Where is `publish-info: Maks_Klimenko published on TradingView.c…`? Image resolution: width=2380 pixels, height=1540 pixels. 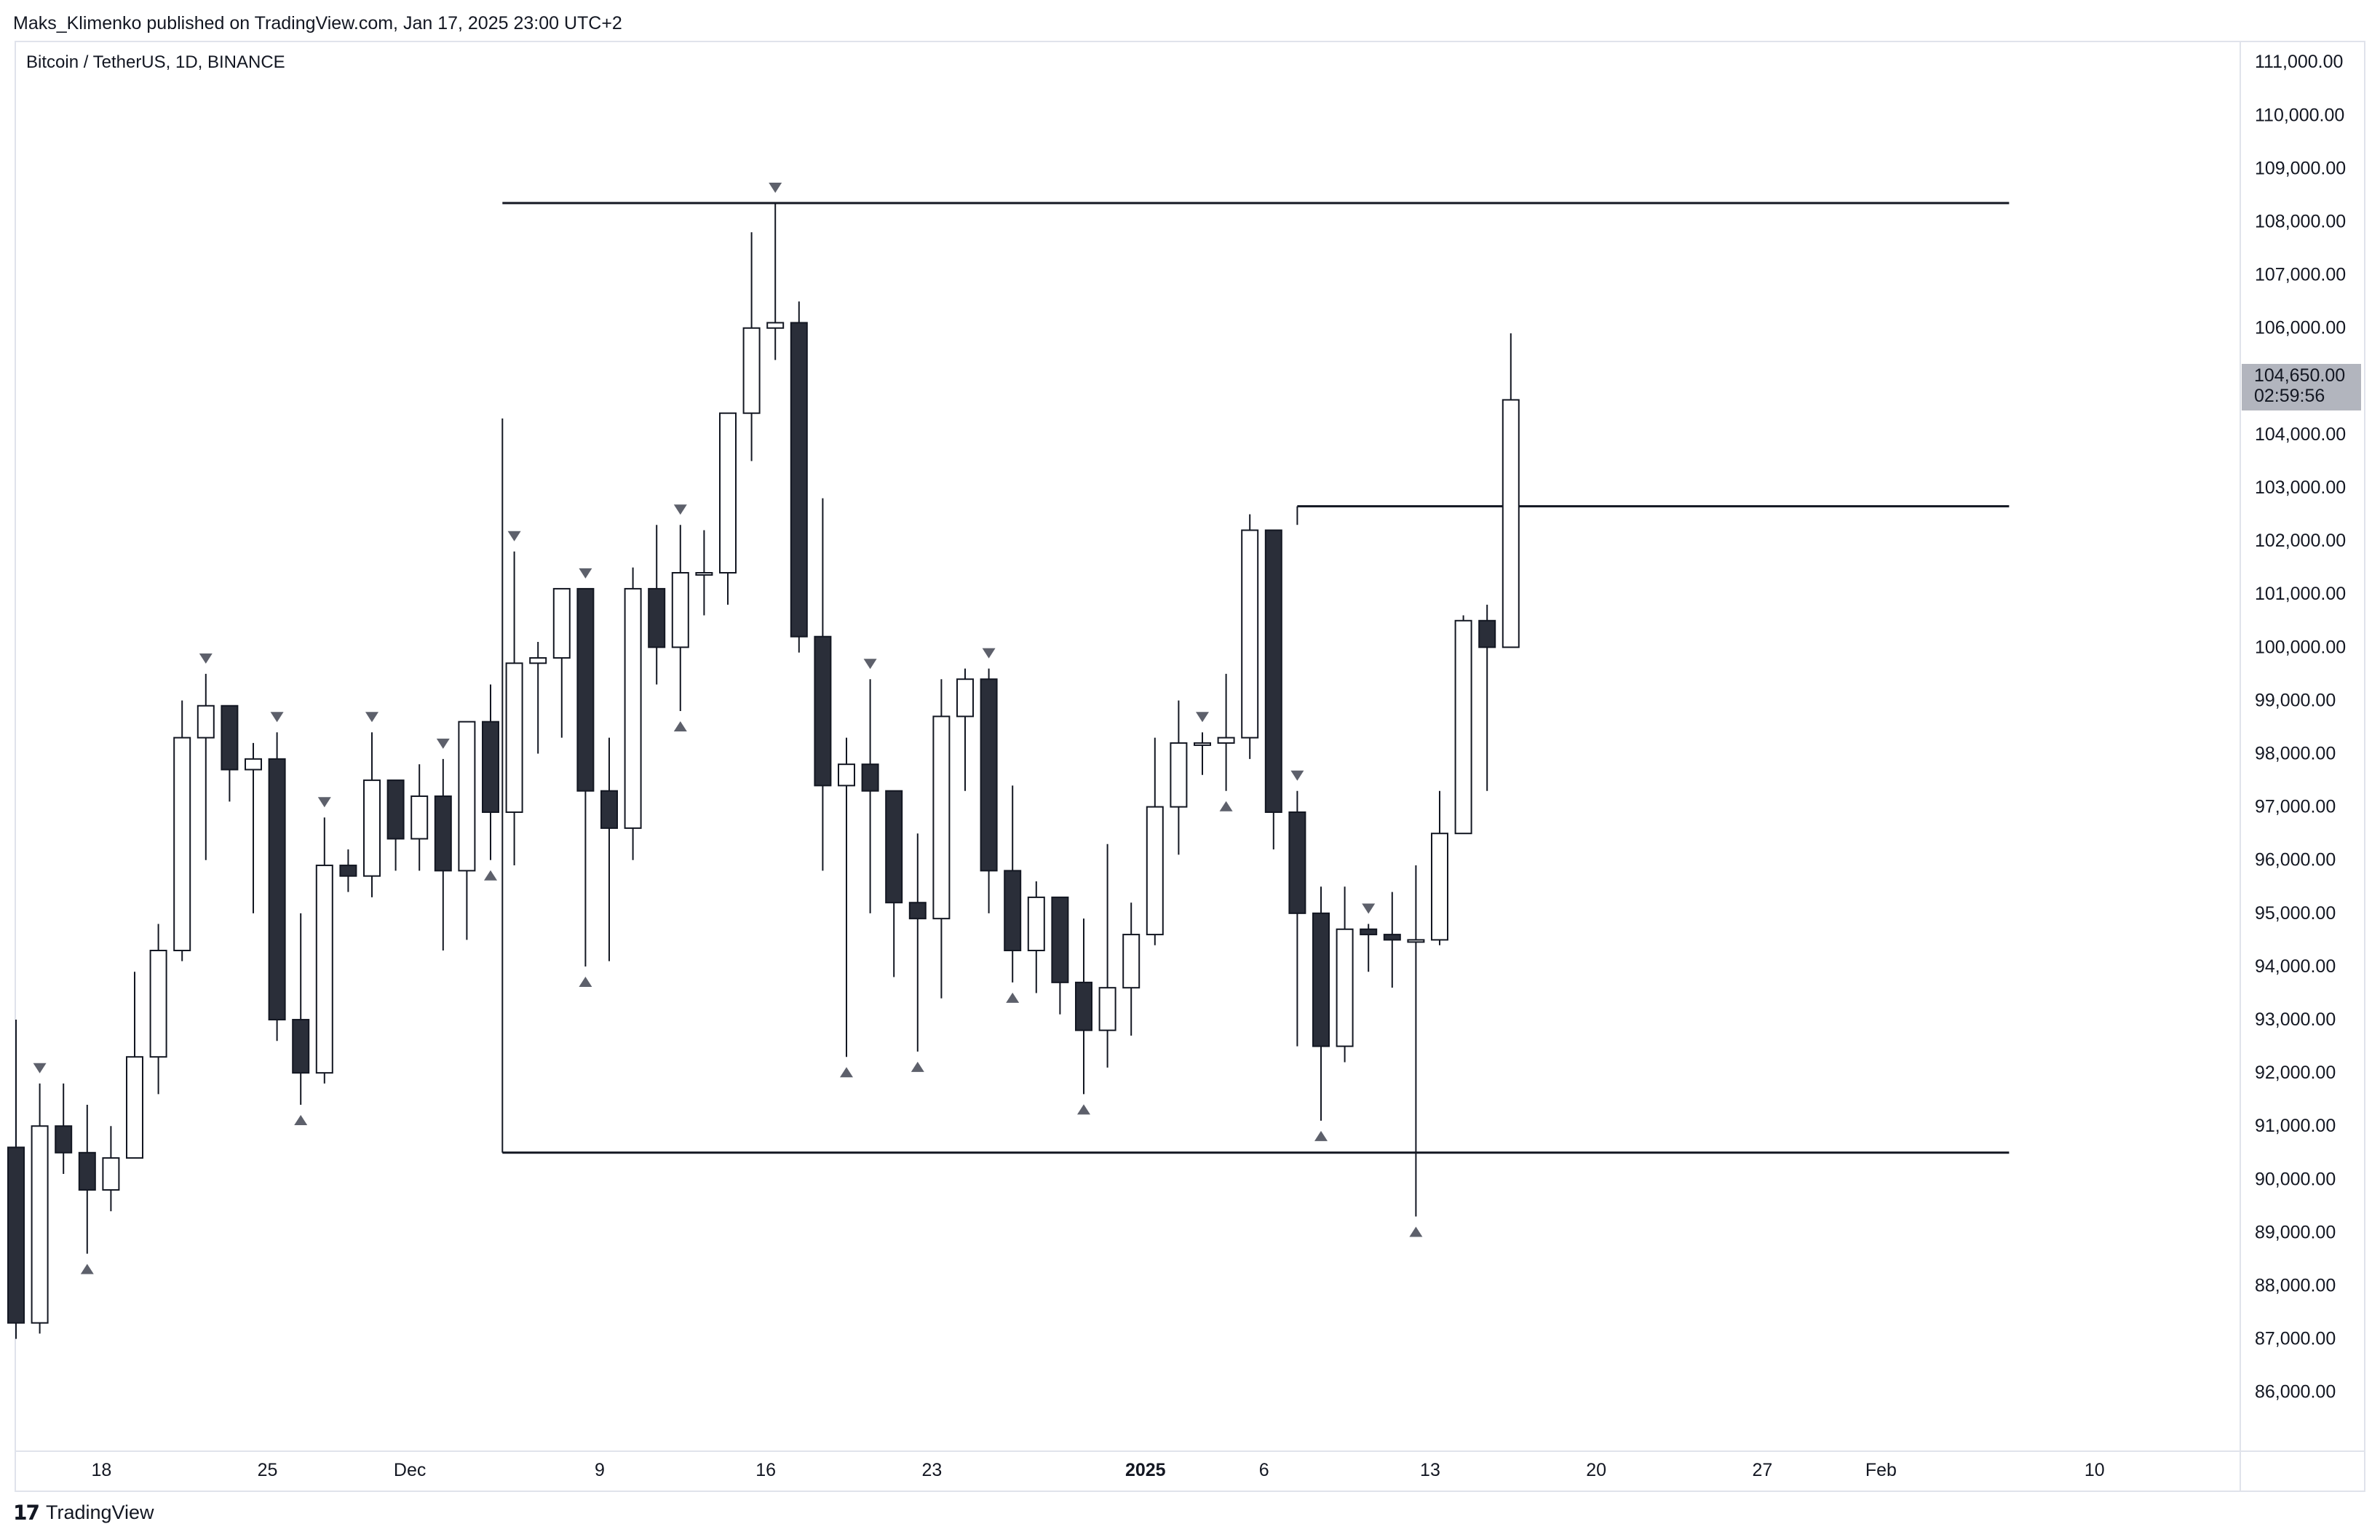 publish-info: Maks_Klimenko published on TradingView.c… is located at coordinates (317, 23).